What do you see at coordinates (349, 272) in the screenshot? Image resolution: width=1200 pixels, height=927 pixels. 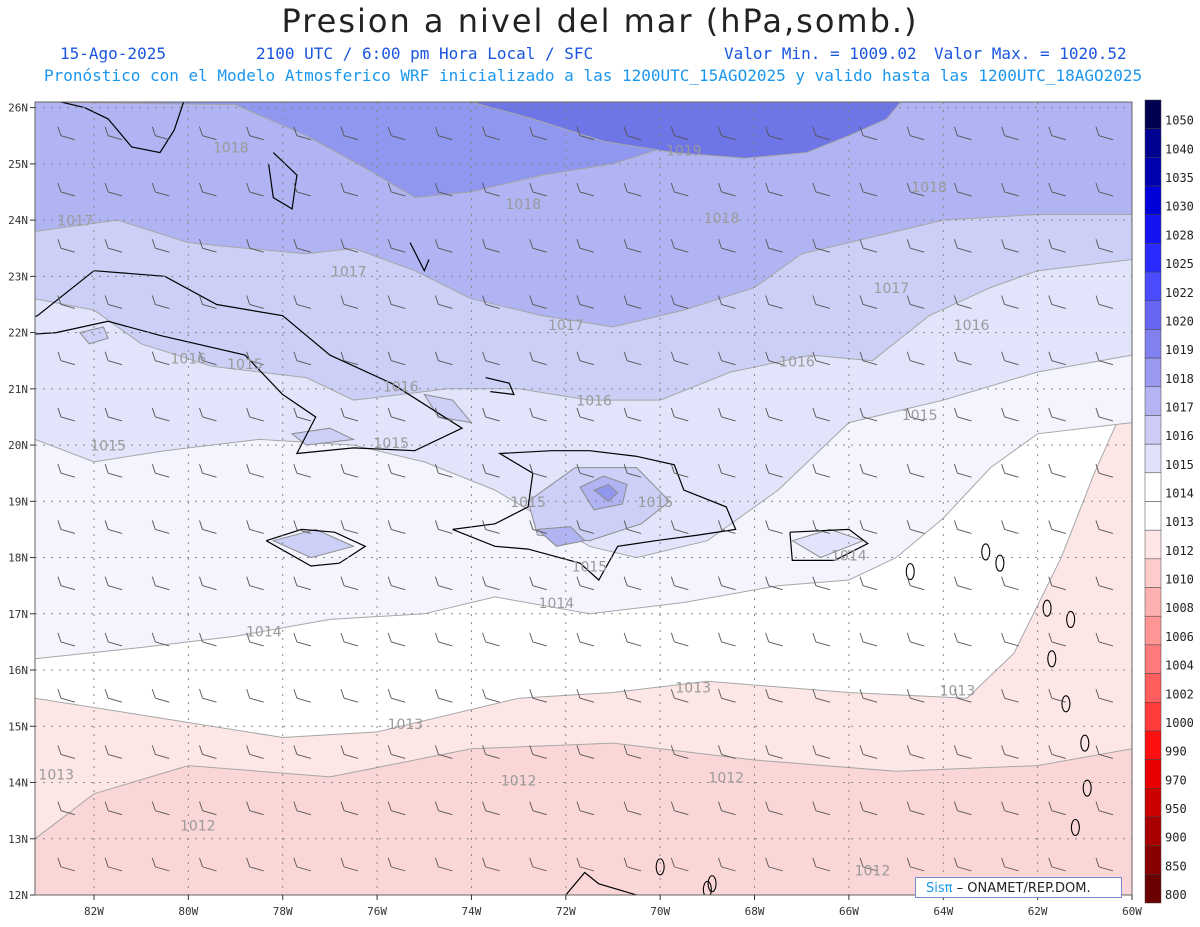 I see `isobar-label: 1017` at bounding box center [349, 272].